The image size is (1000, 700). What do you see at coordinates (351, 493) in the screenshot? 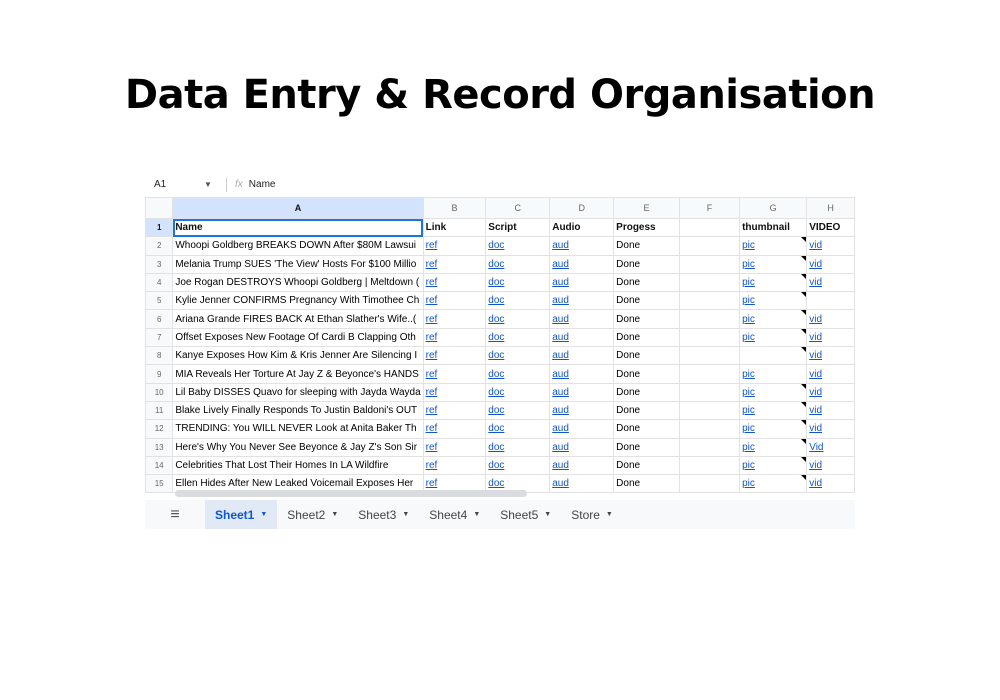
I see `horizontal-scrollbar` at bounding box center [351, 493].